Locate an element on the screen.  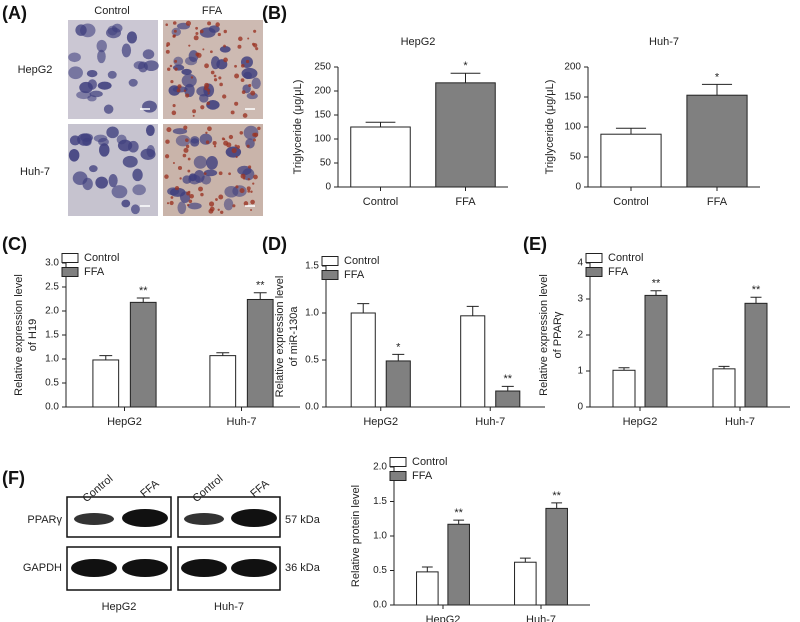
y-tick-label: 2.0 is located at coordinates (52, 311).